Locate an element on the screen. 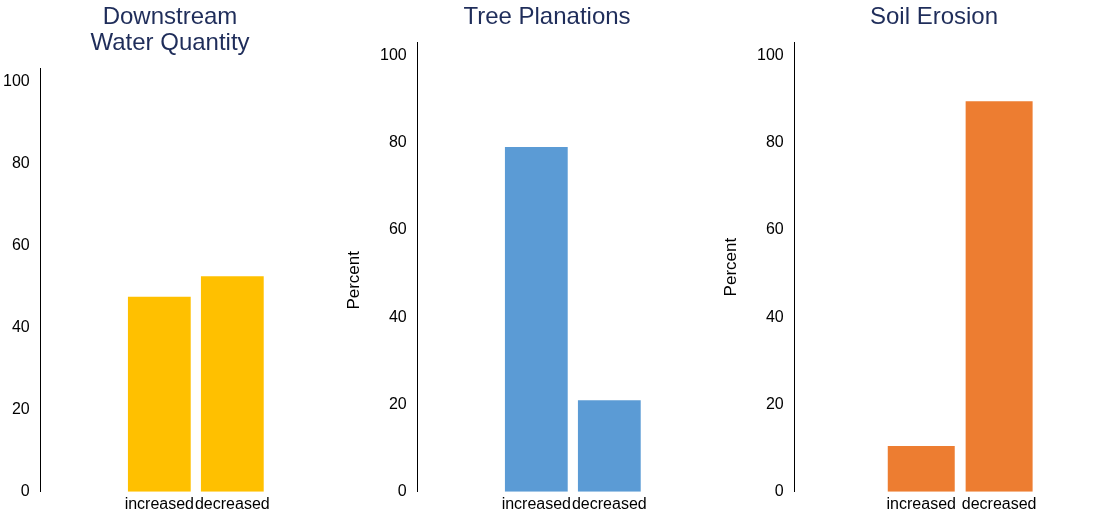 The width and height of the screenshot is (1105, 517). text: Water Quantity is located at coordinates (170, 42).